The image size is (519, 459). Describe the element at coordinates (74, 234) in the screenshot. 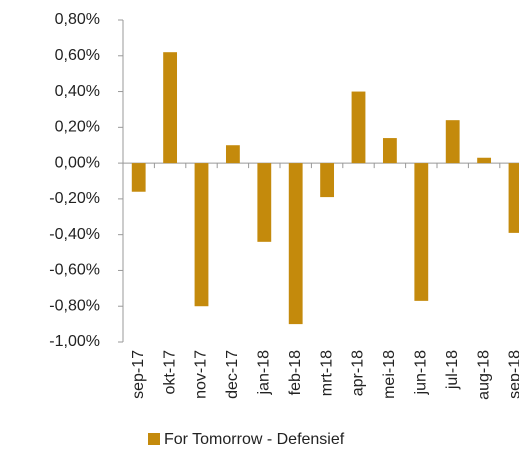

I see `y-tick-label: -0,40%` at that location.